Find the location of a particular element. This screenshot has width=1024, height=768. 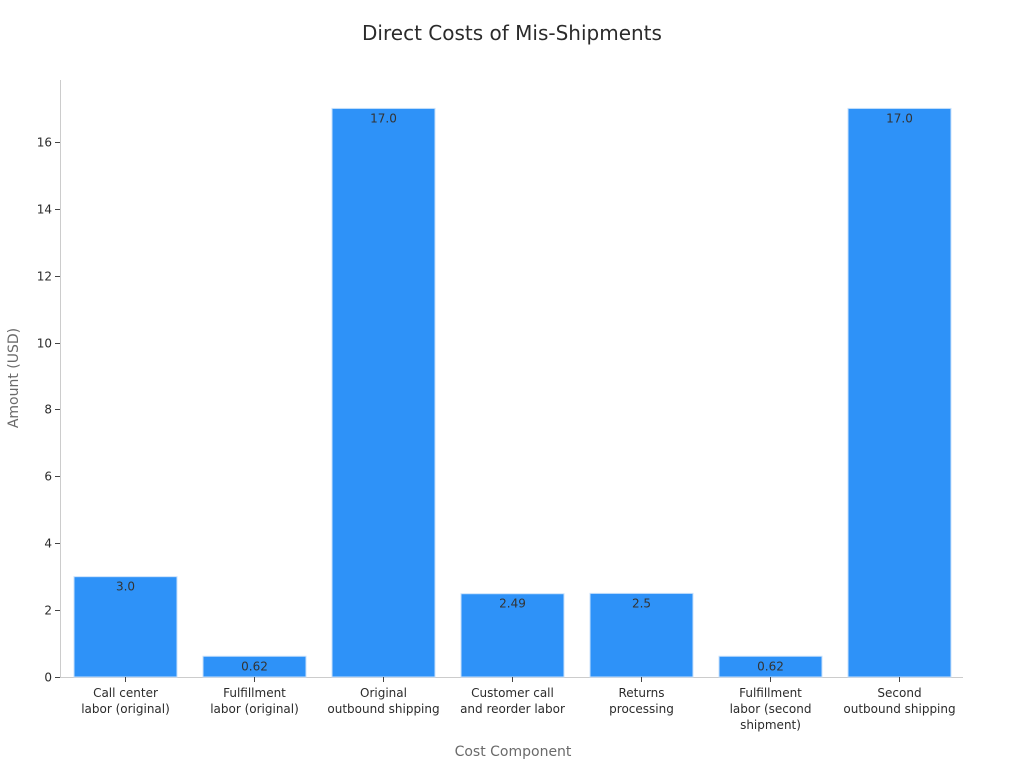

x-tick-label-line: and reorder labor is located at coordinates (512, 709).